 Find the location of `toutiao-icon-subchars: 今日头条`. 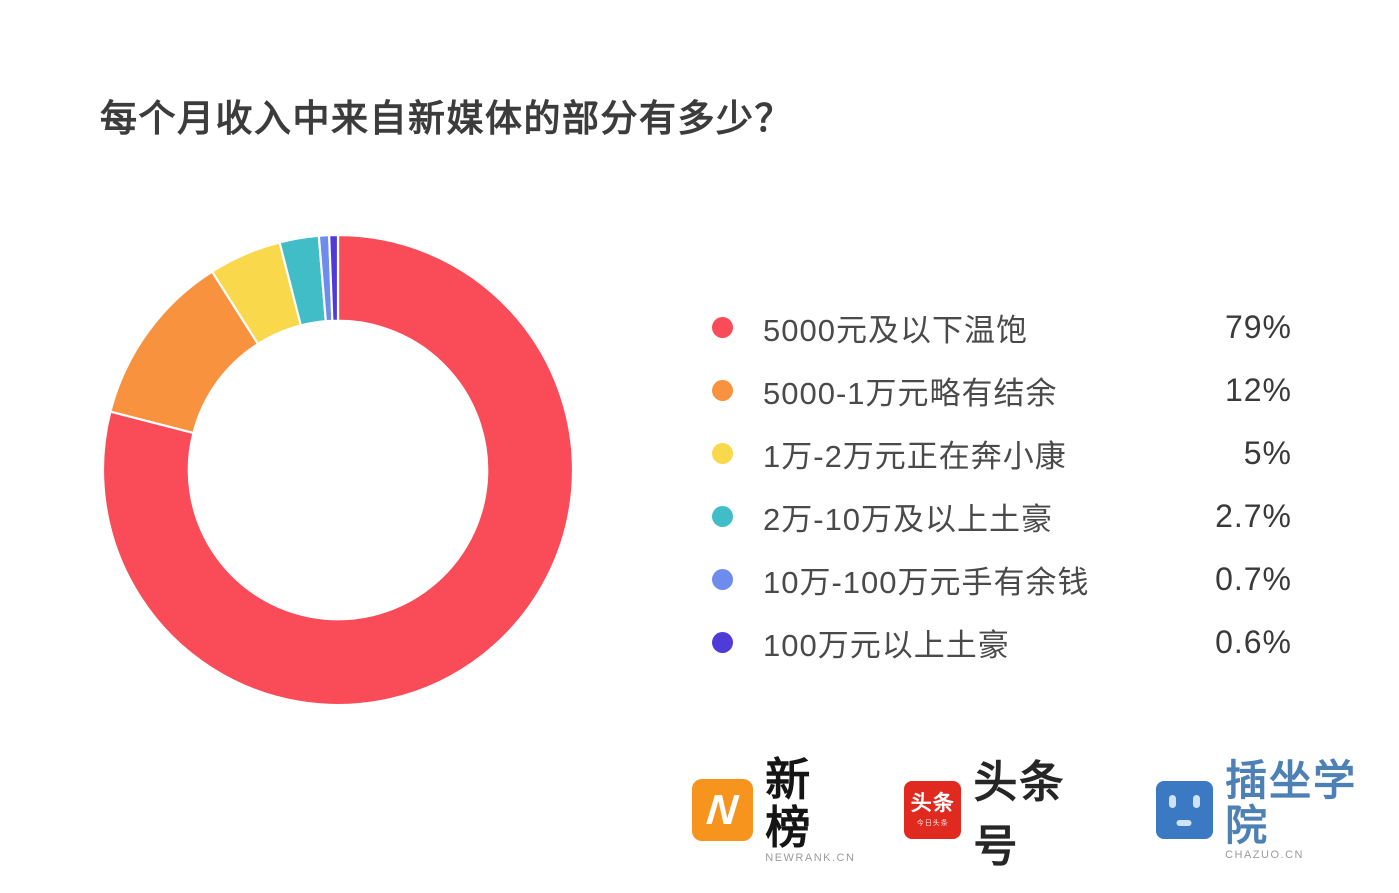

toutiao-icon-subchars: 今日头条 is located at coordinates (932, 824).